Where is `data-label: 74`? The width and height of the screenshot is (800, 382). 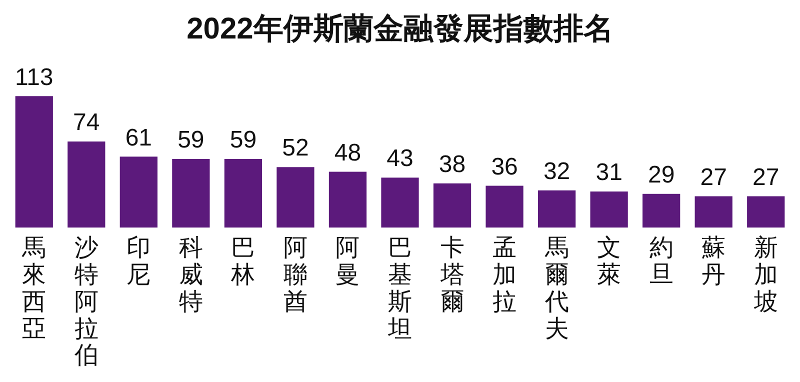 data-label: 74 is located at coordinates (86, 122).